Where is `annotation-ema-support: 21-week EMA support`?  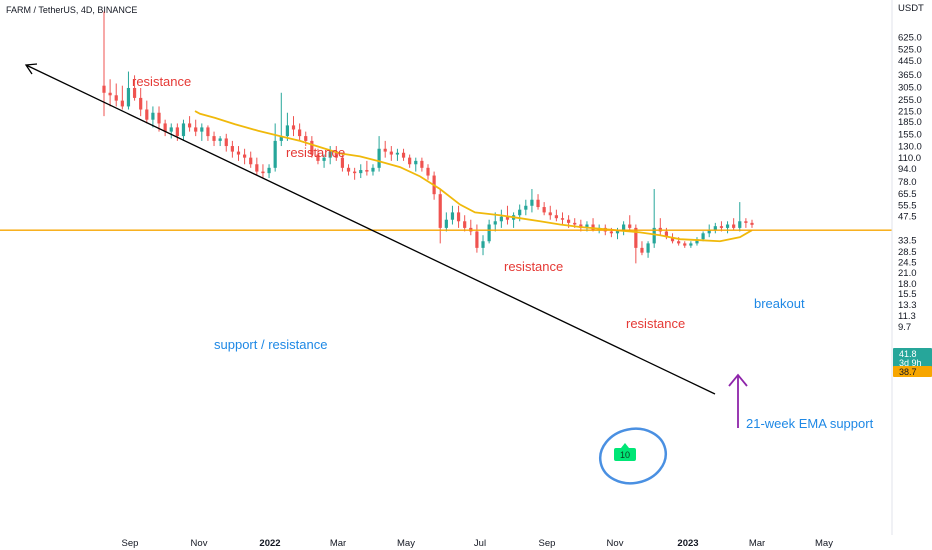 annotation-ema-support: 21-week EMA support is located at coordinates (810, 423).